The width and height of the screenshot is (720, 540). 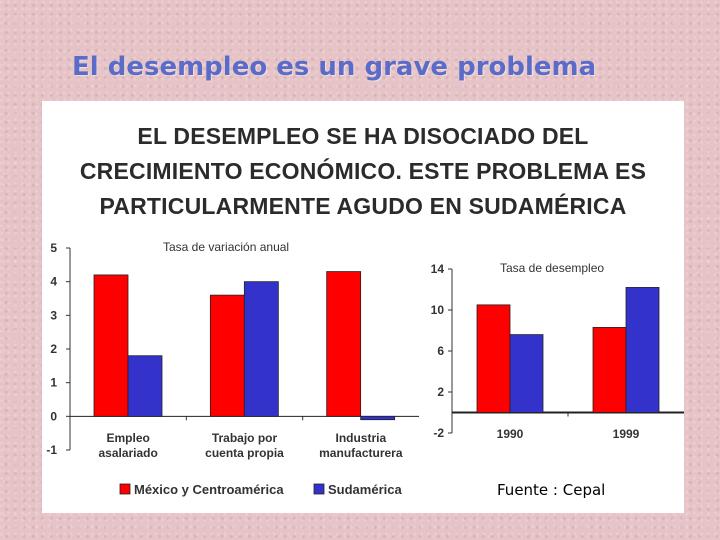 I want to click on left-chart-y-tick-label: 3, so click(x=53, y=315).